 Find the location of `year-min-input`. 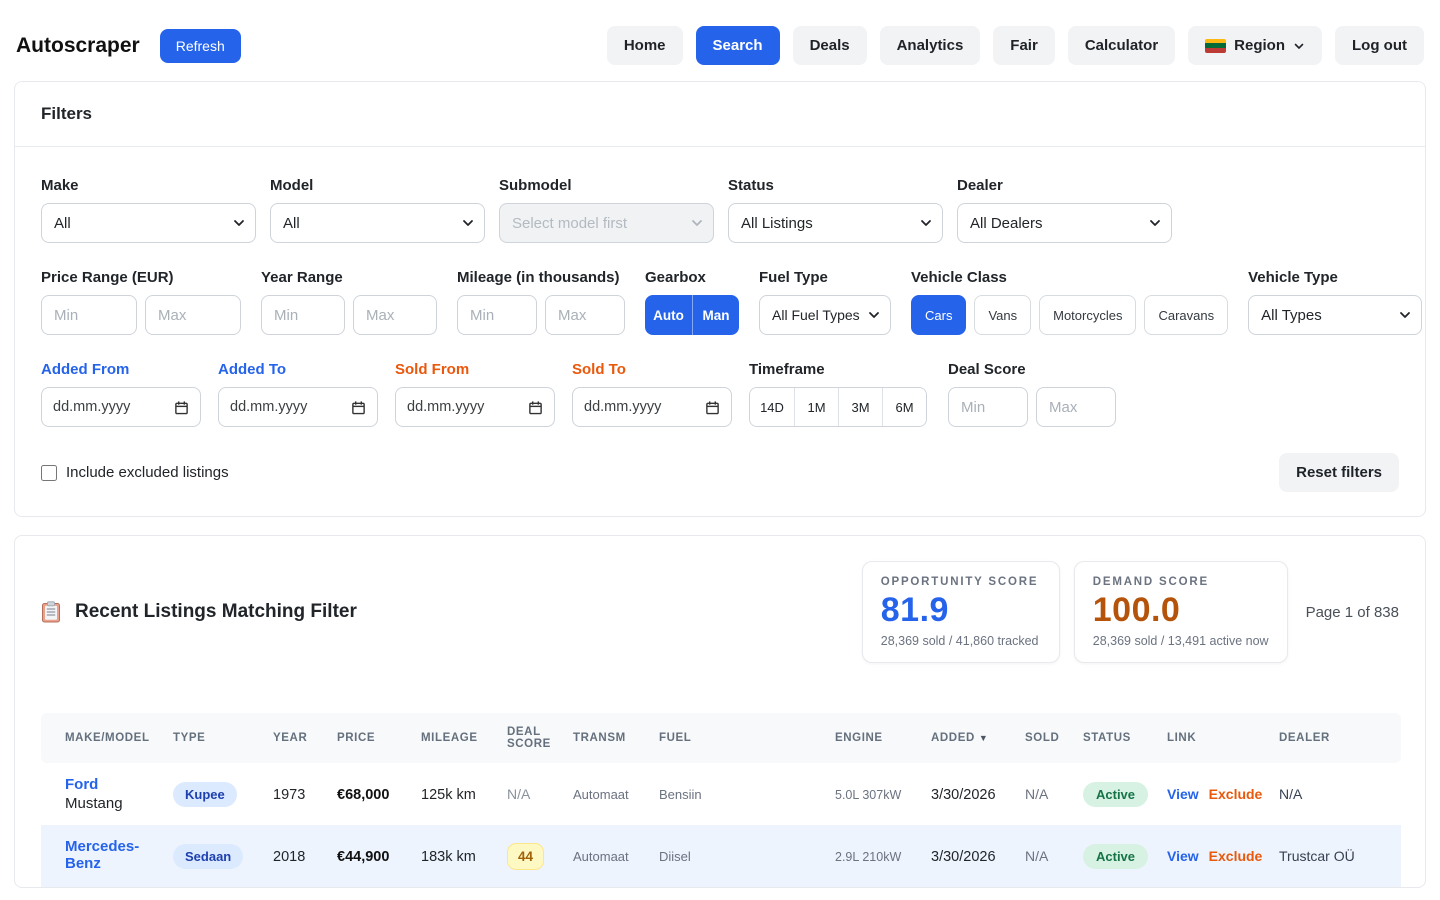

year-min-input is located at coordinates (303, 315).